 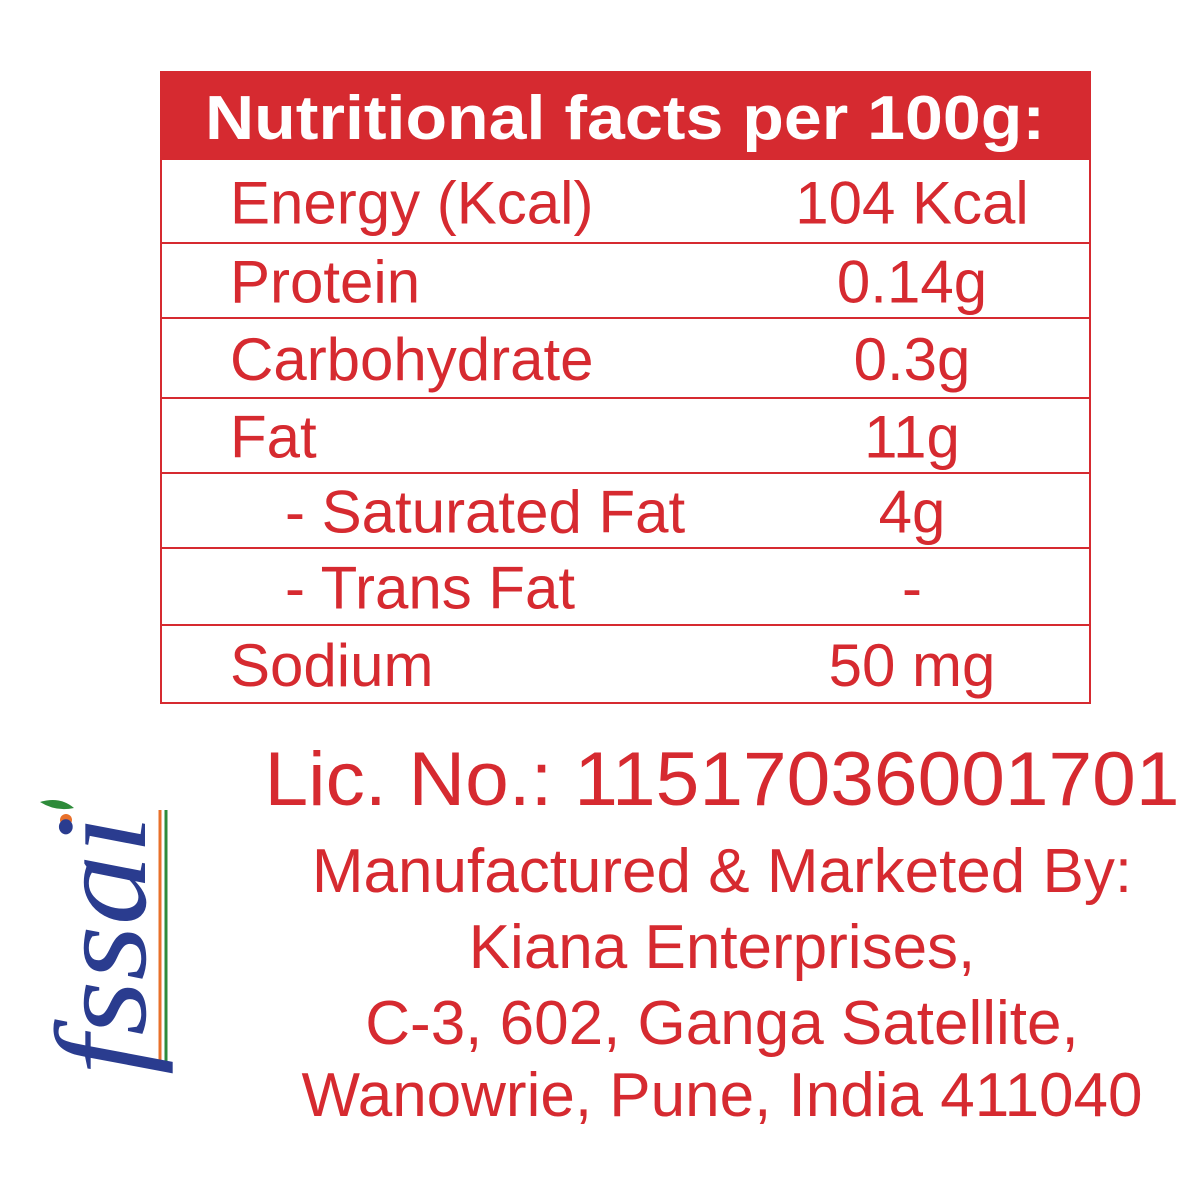 What do you see at coordinates (412, 359) in the screenshot?
I see `nutrient-name: Carbohydrate` at bounding box center [412, 359].